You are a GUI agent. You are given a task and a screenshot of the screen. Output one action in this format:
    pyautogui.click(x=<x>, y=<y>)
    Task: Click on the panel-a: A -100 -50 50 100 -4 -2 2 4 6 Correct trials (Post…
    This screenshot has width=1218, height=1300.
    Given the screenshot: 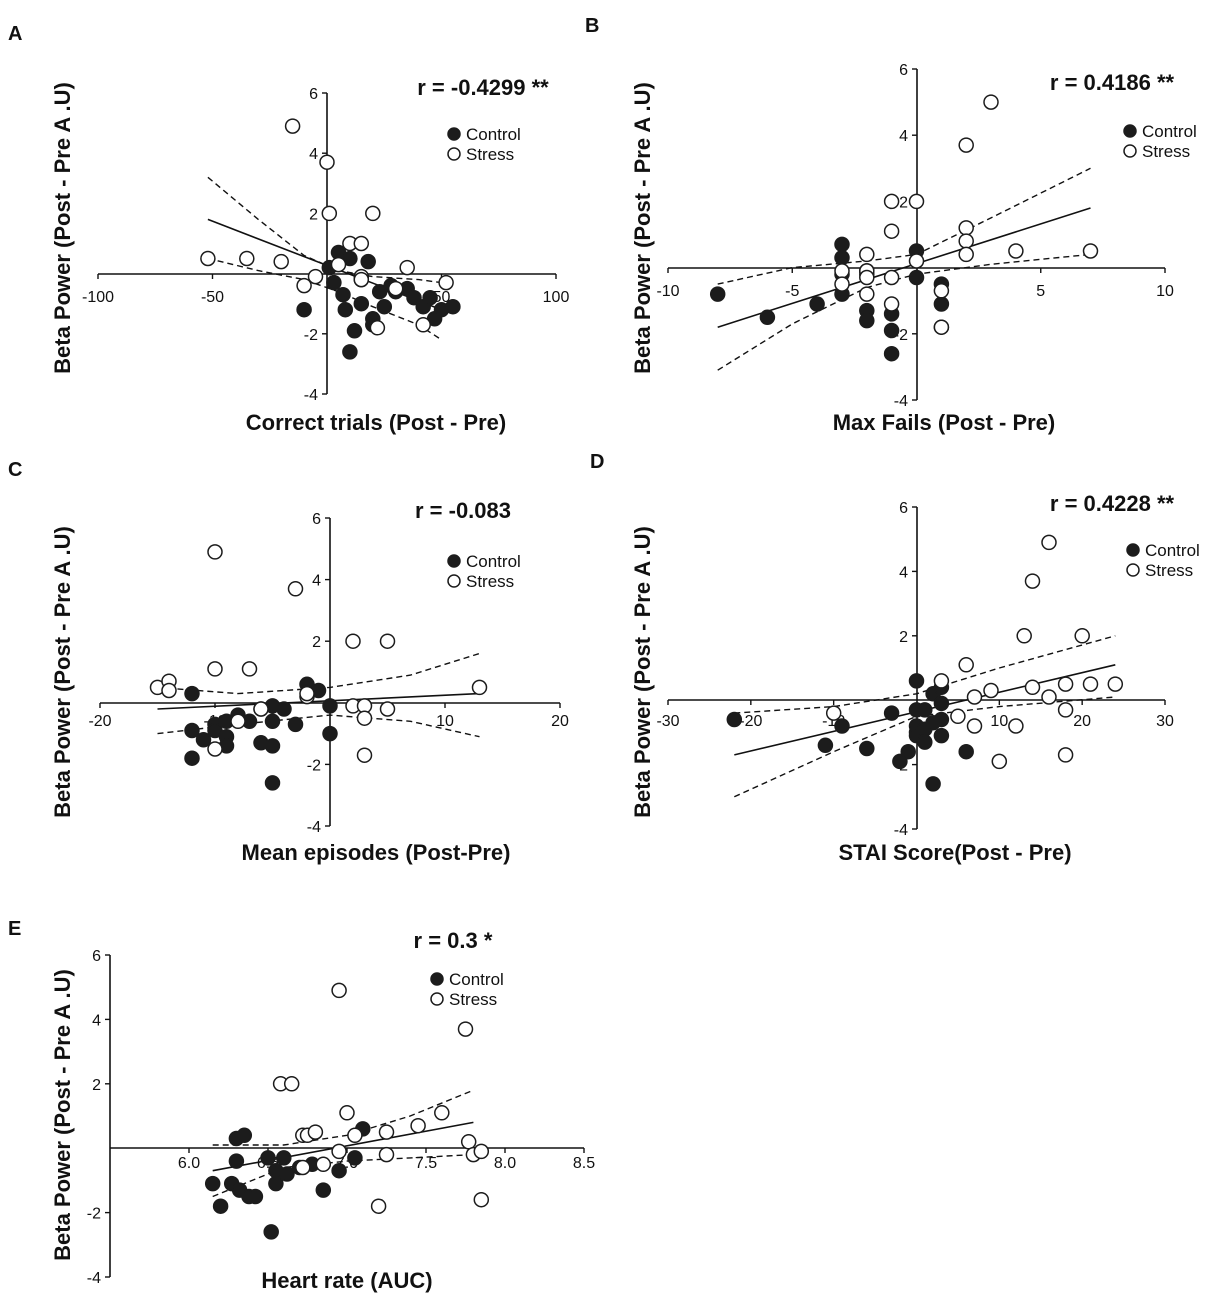 What is the action you would take?
    pyautogui.click(x=288, y=229)
    